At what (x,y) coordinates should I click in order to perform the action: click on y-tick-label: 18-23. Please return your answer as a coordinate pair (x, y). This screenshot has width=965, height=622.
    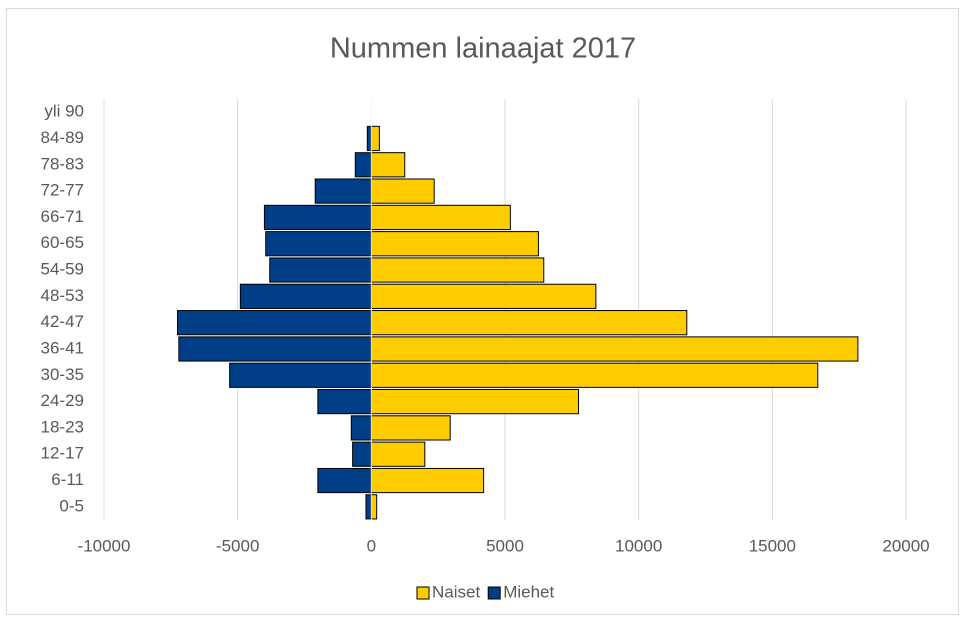
    Looking at the image, I should click on (62, 426).